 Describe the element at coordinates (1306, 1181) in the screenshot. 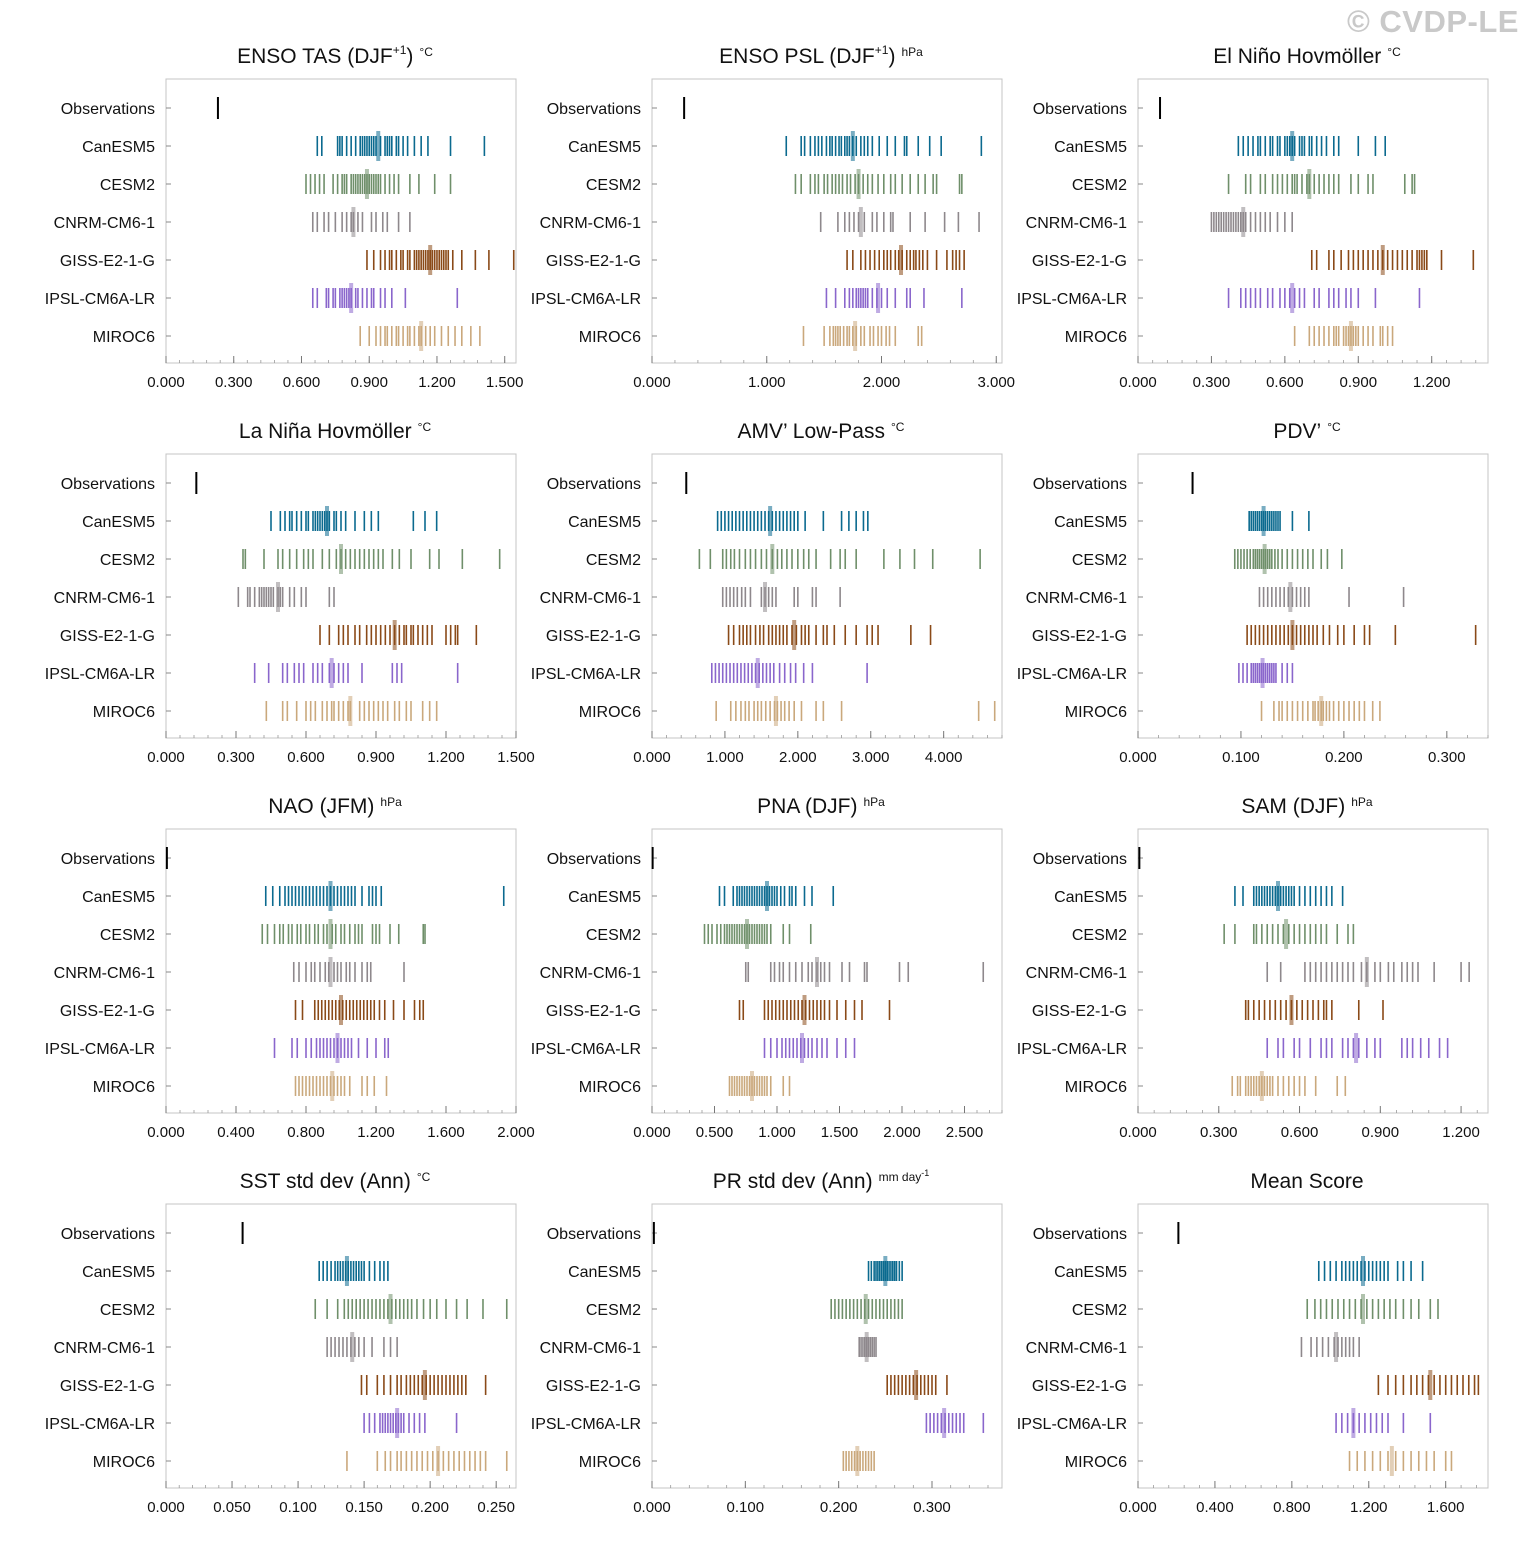

I see `panel-title: Mean Score` at that location.